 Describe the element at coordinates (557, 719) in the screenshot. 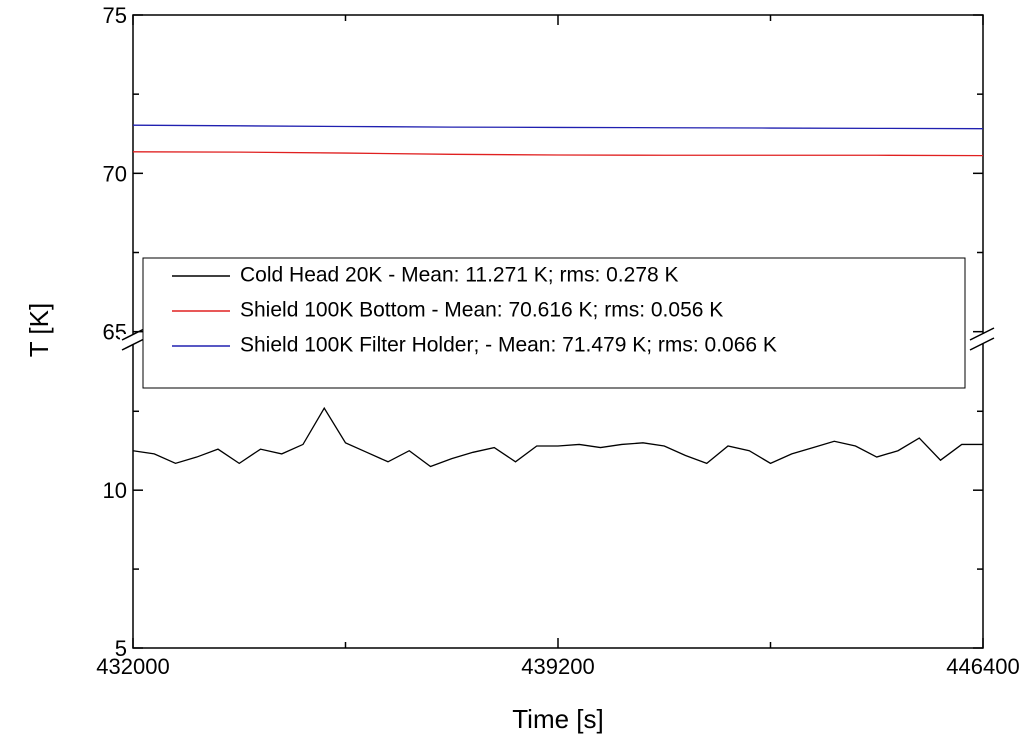

I see `x-axis-title: Time [s]` at that location.